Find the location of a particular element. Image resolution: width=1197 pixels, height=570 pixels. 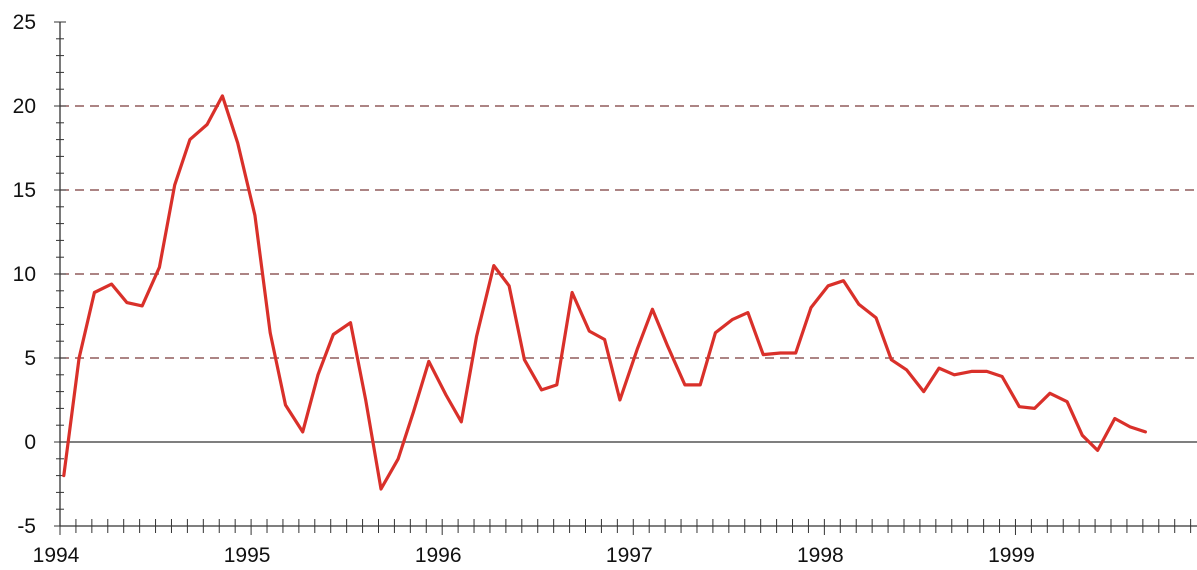

y-tick-label: 20 is located at coordinates (24, 106).